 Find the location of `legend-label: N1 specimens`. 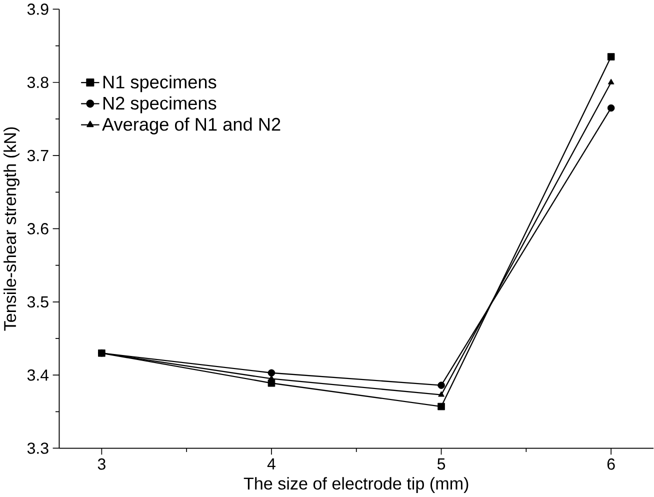

legend-label: N1 specimens is located at coordinates (159, 83).